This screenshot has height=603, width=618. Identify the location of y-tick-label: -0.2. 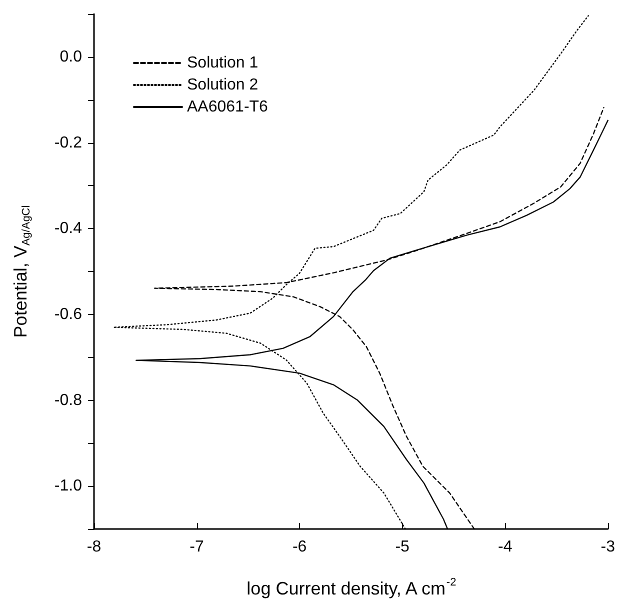
(68, 143).